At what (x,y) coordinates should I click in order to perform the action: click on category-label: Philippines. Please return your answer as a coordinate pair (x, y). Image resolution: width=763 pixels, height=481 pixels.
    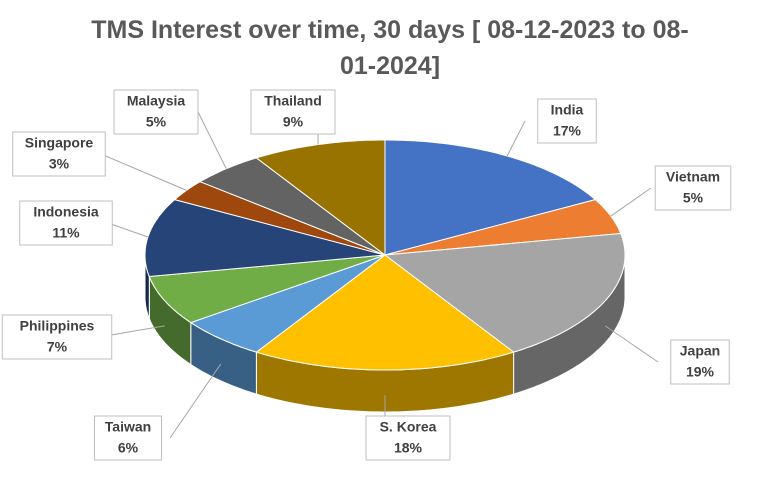
    Looking at the image, I should click on (57, 326).